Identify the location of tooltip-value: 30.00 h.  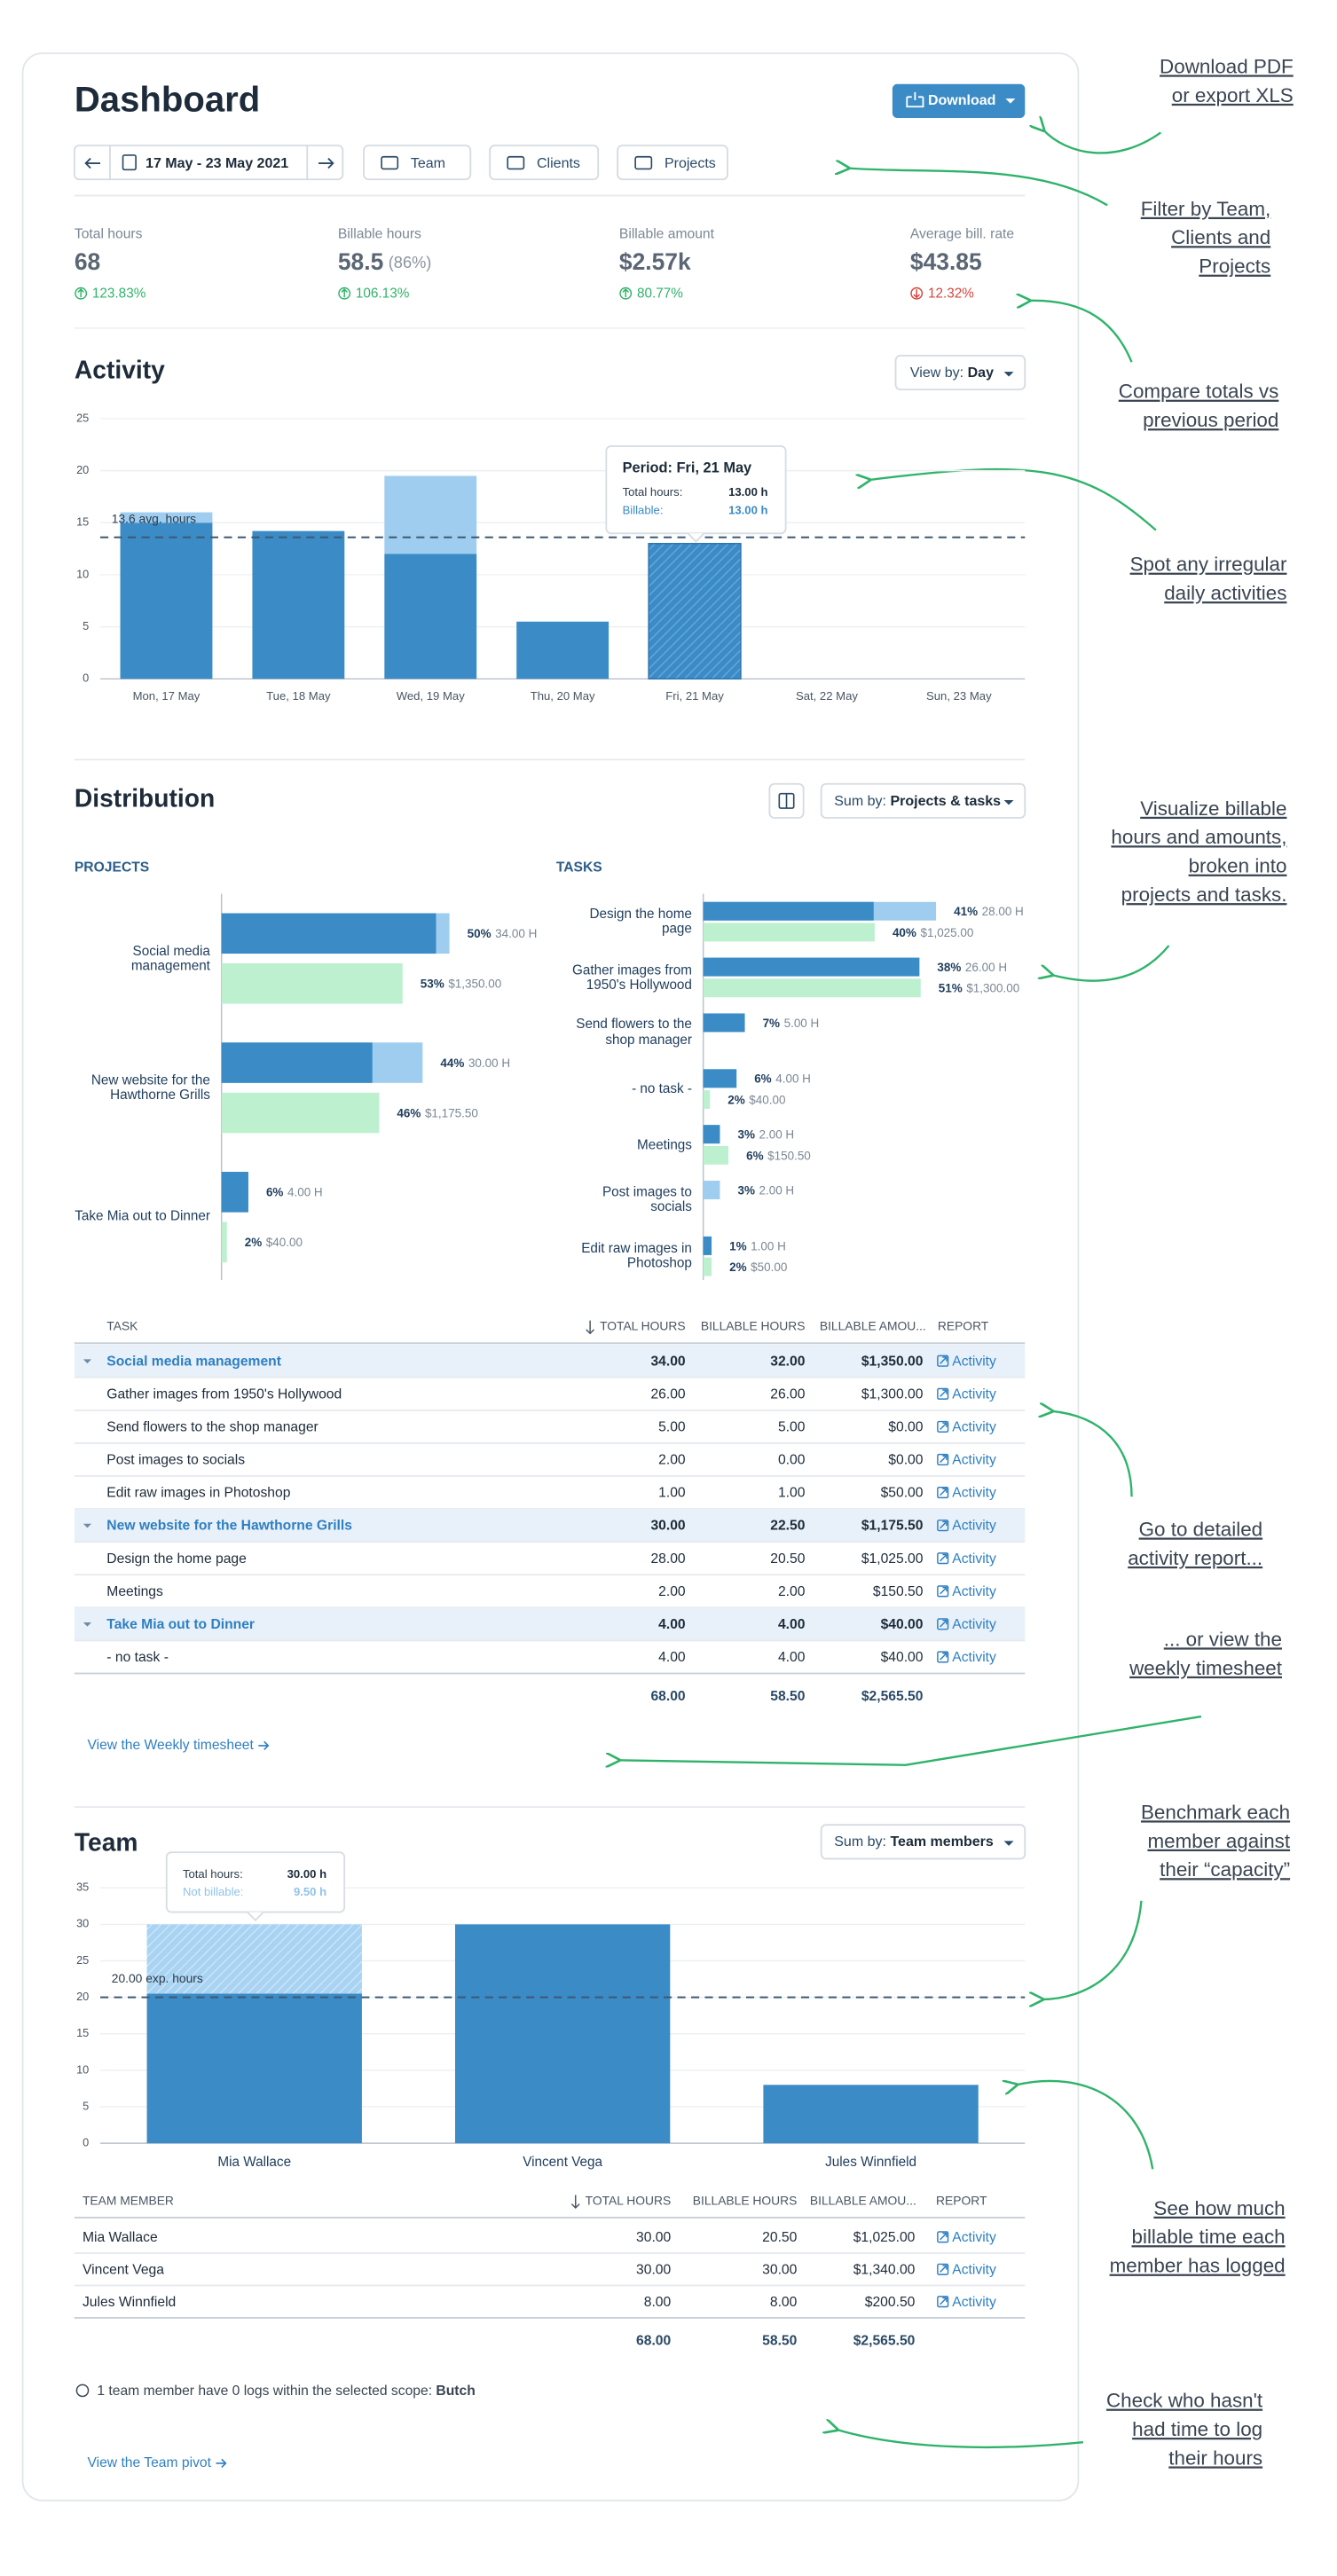
(306, 1874).